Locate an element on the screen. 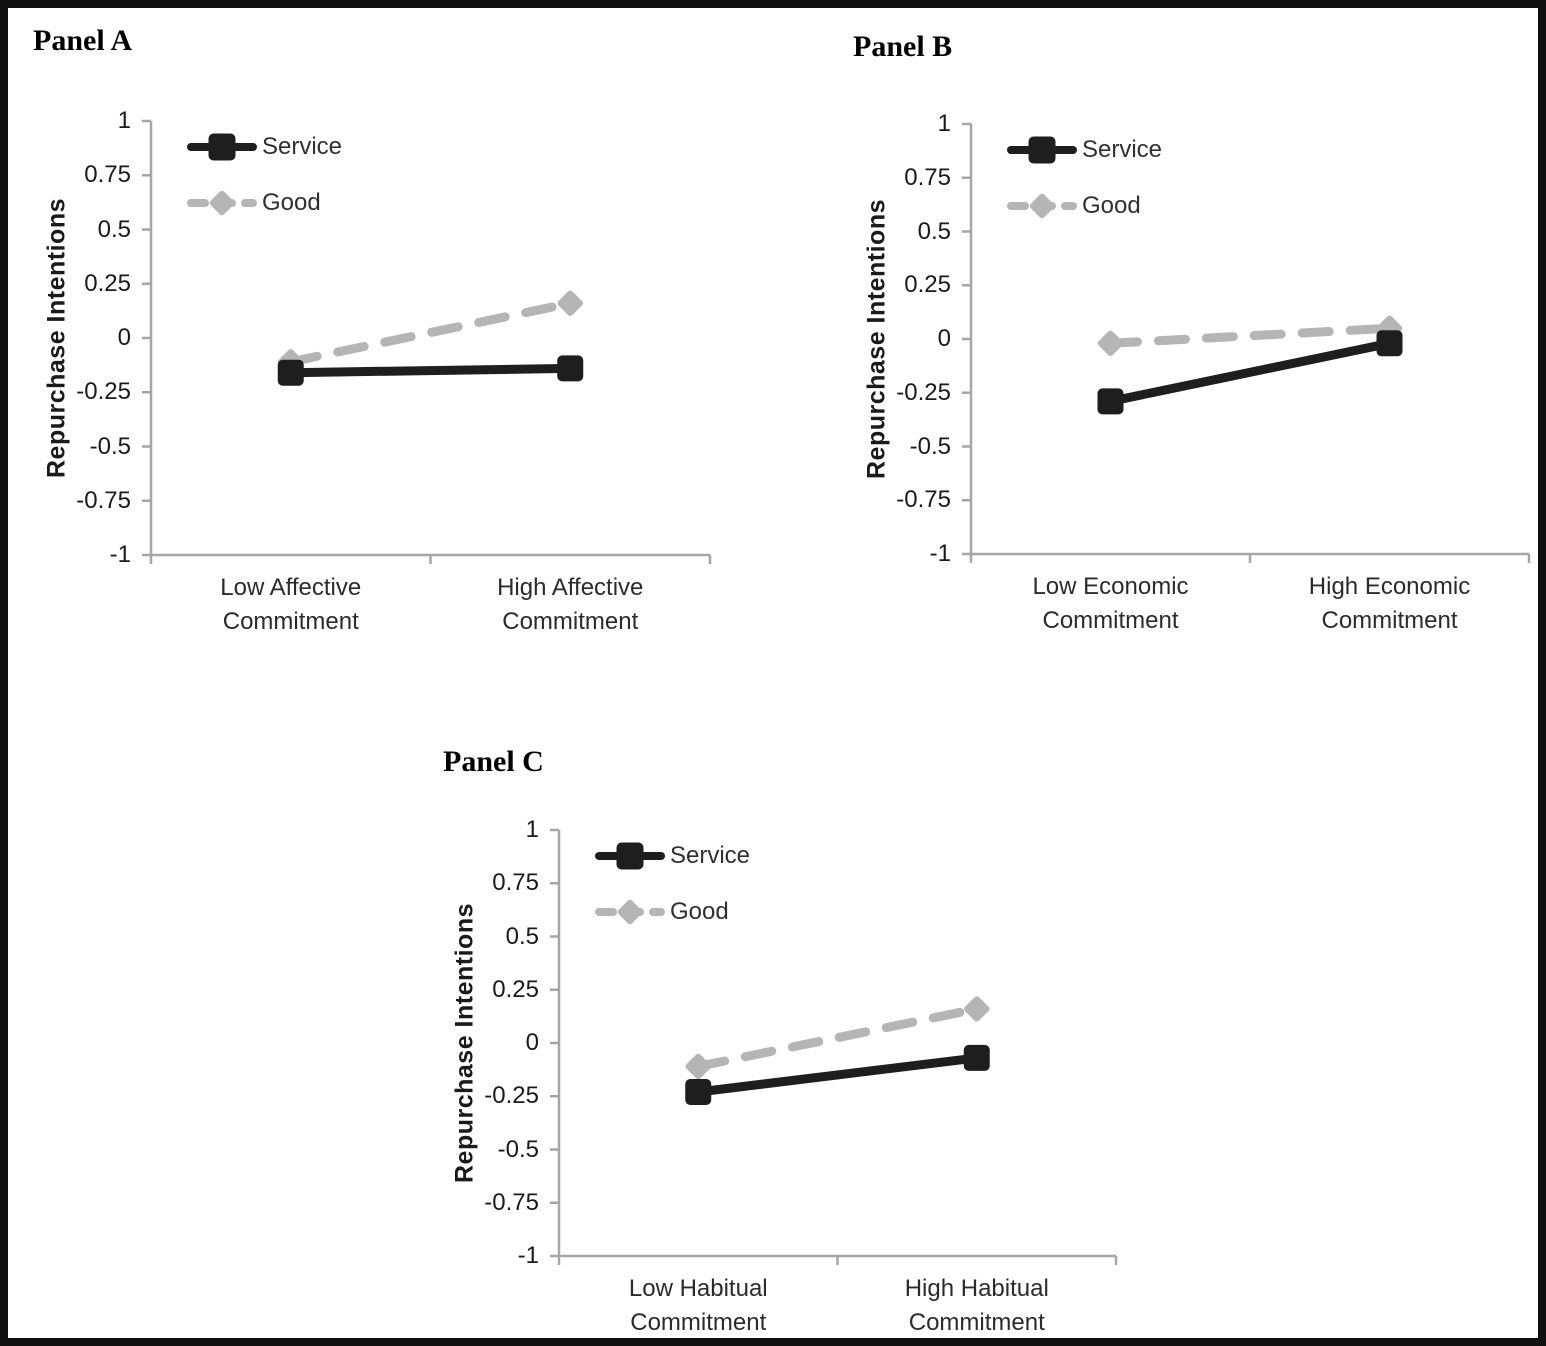 Image resolution: width=1546 pixels, height=1346 pixels. panel-b-y-tick-label: -0.75 is located at coordinates (923, 500).